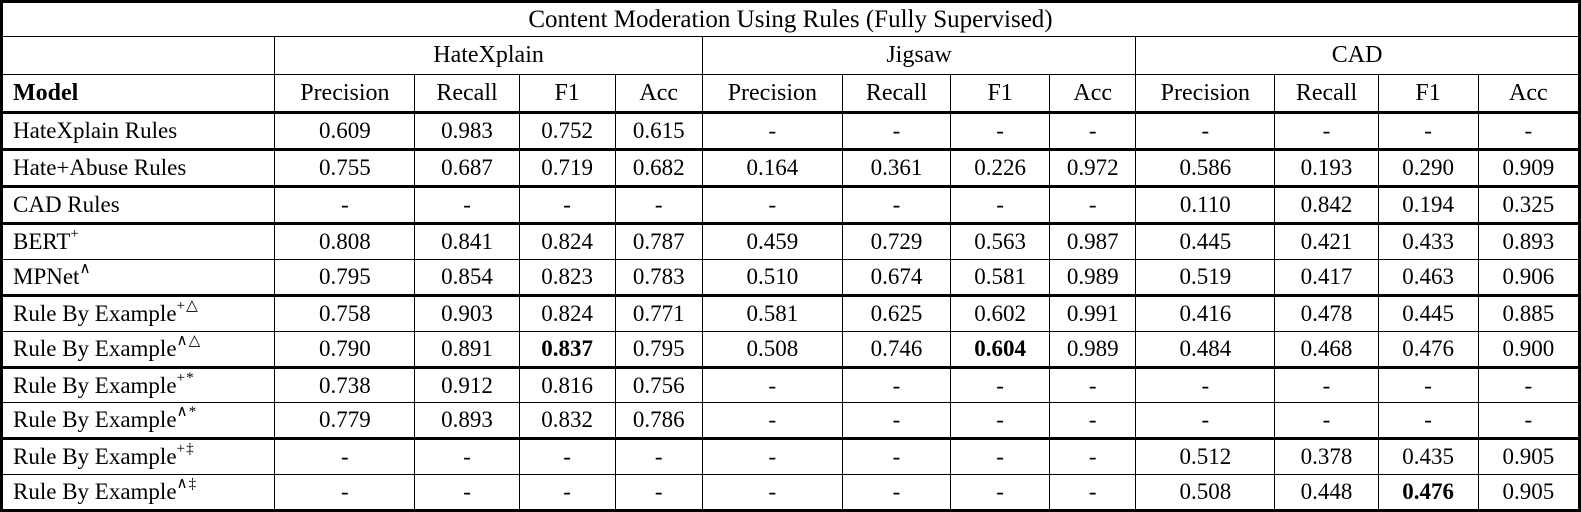  Describe the element at coordinates (1428, 169) in the screenshot. I see `metric-value: 0.290` at that location.